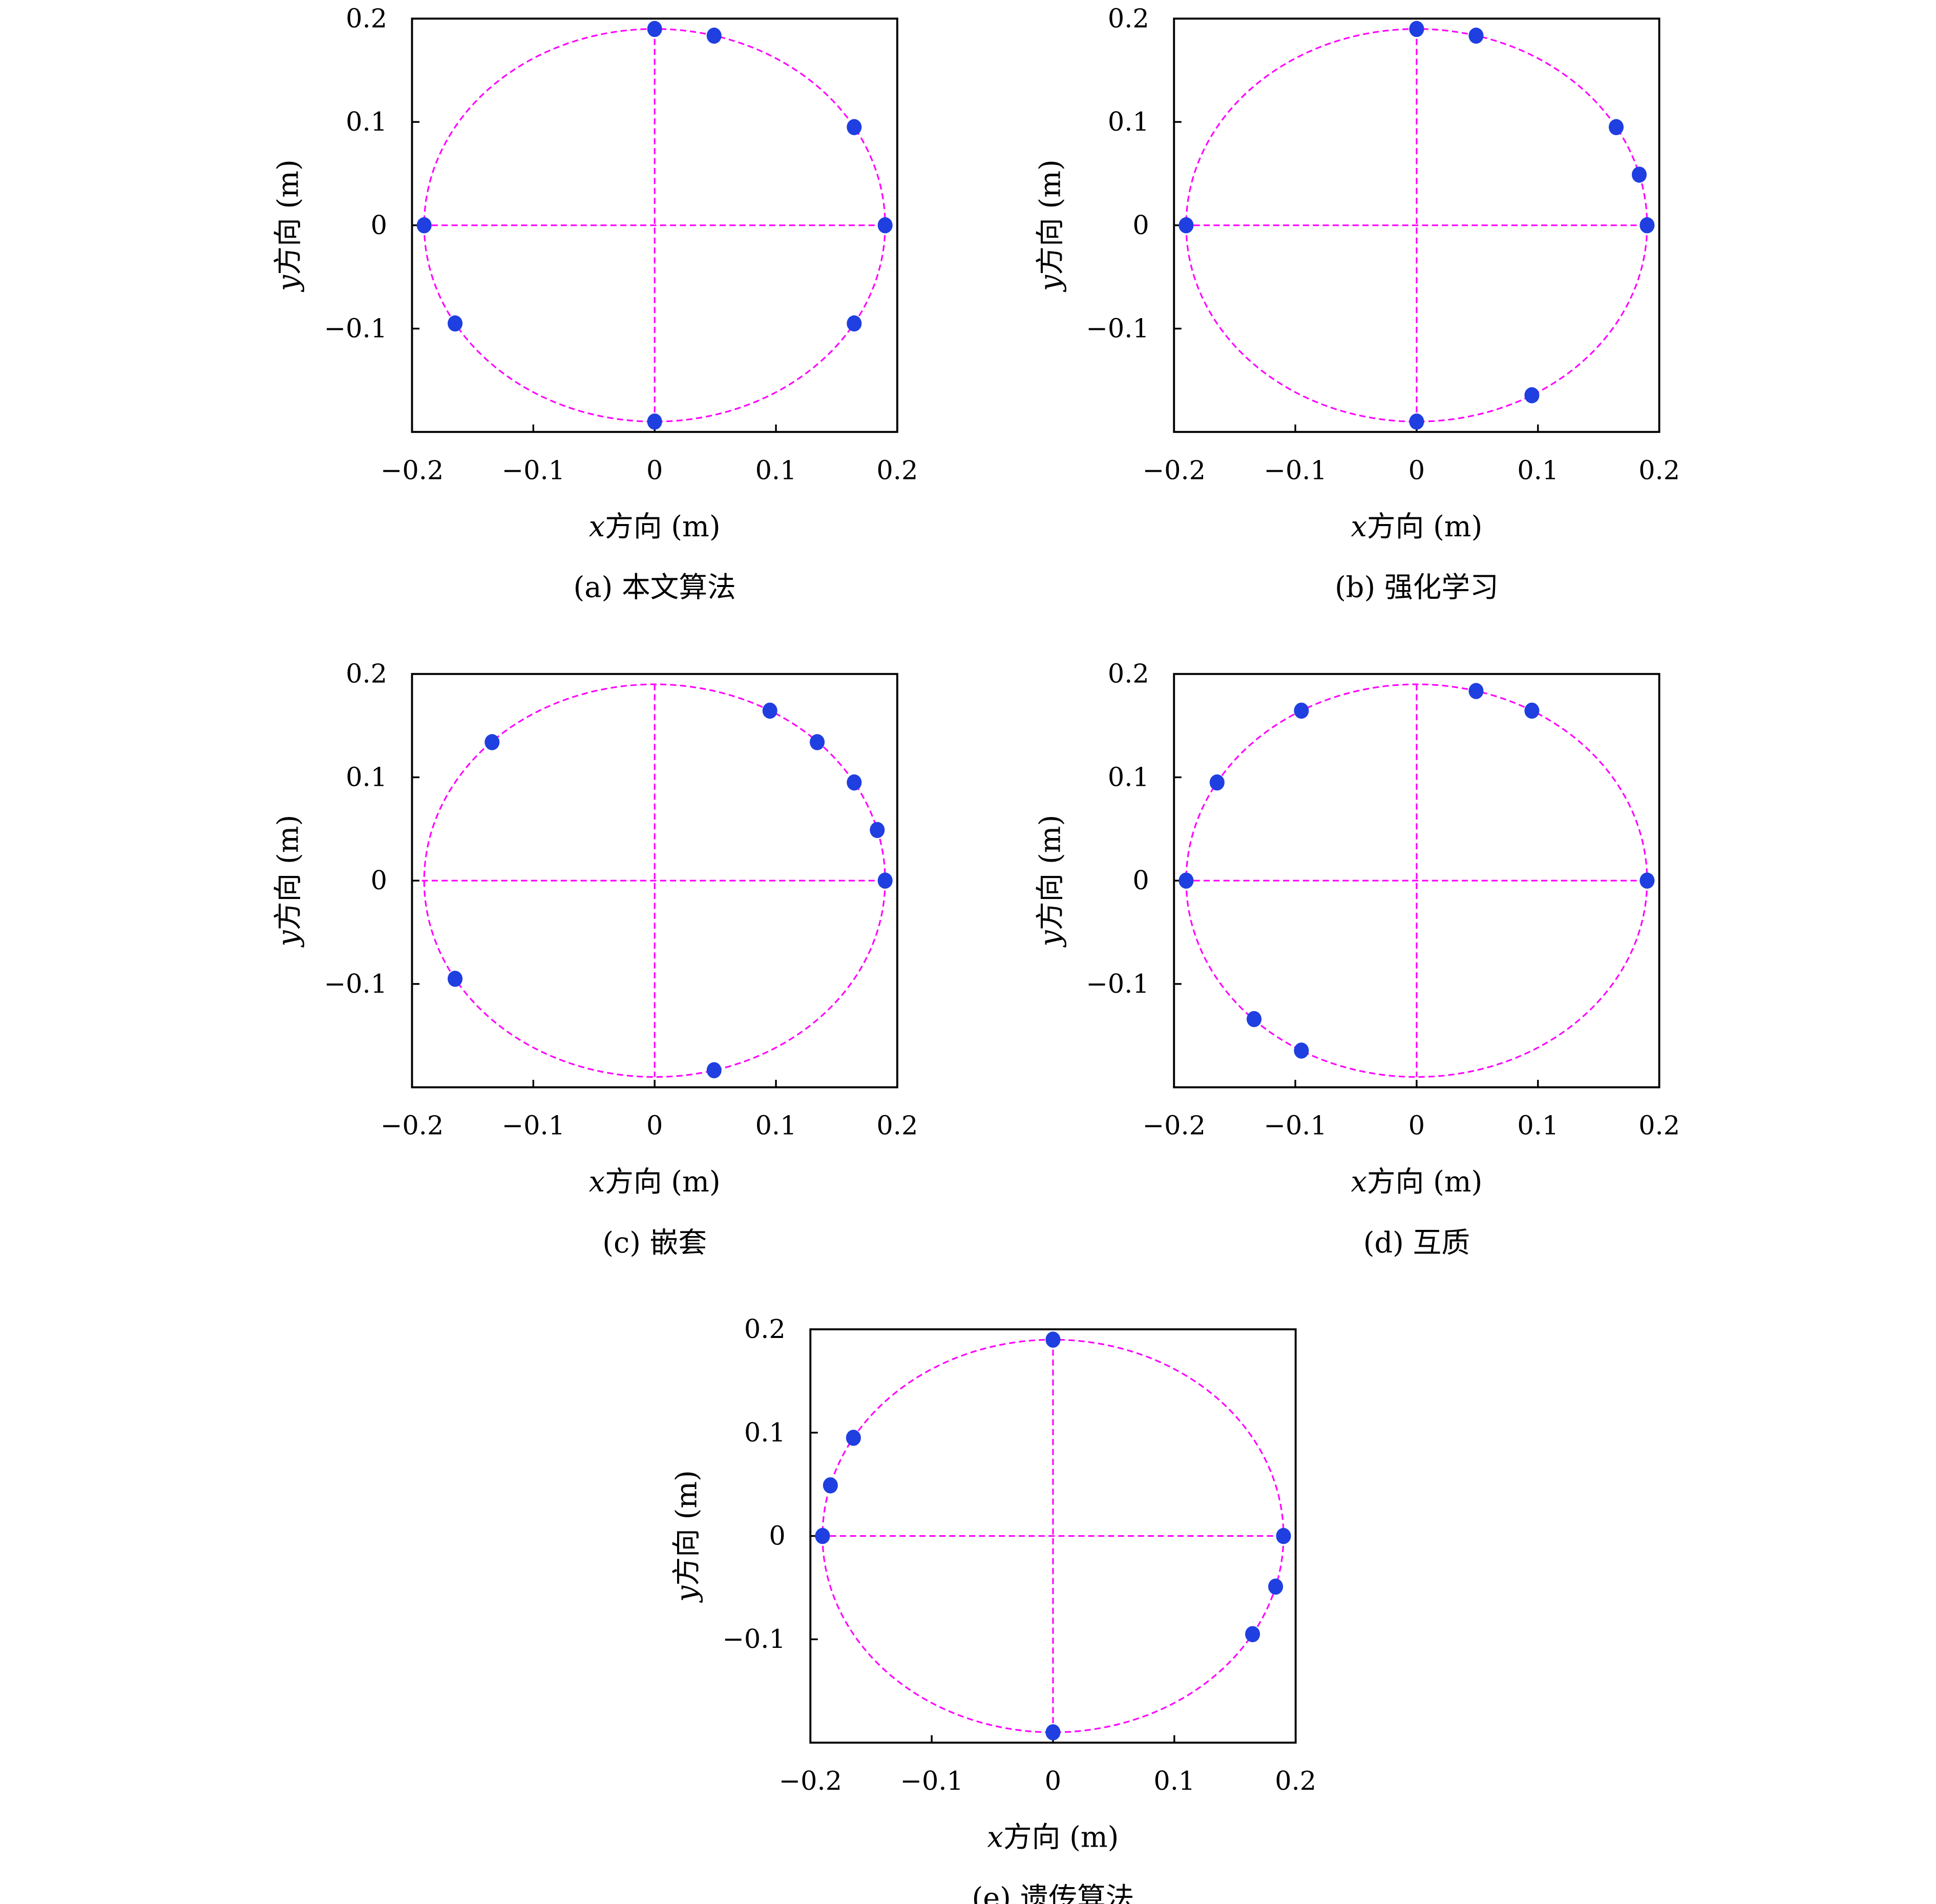 The image size is (1936, 1904). I want to click on subplot-caption: (b) 强化学习, so click(1417, 587).